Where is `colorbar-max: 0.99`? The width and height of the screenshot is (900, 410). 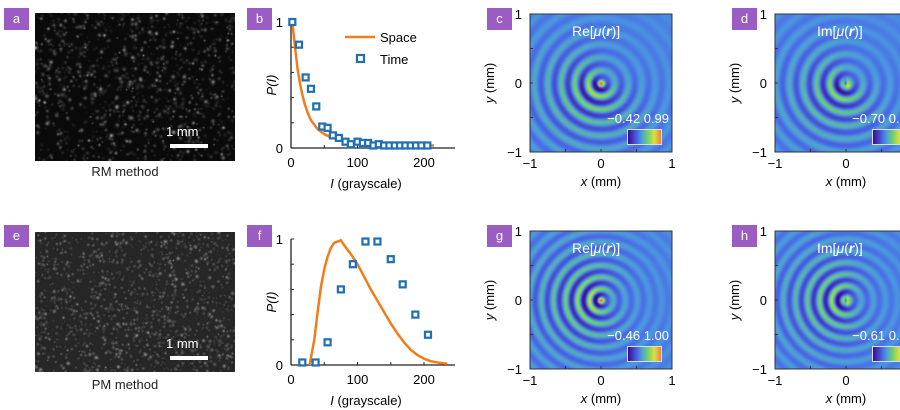 colorbar-max: 0.99 is located at coordinates (656, 118).